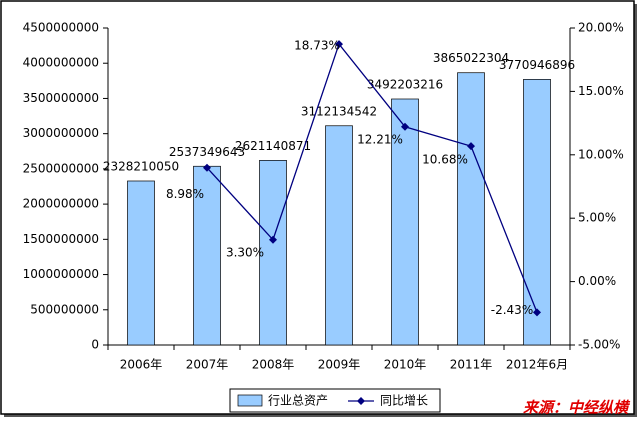 The image size is (641, 425). What do you see at coordinates (61, 168) in the screenshot?
I see `y-tick-label: 2500000000` at bounding box center [61, 168].